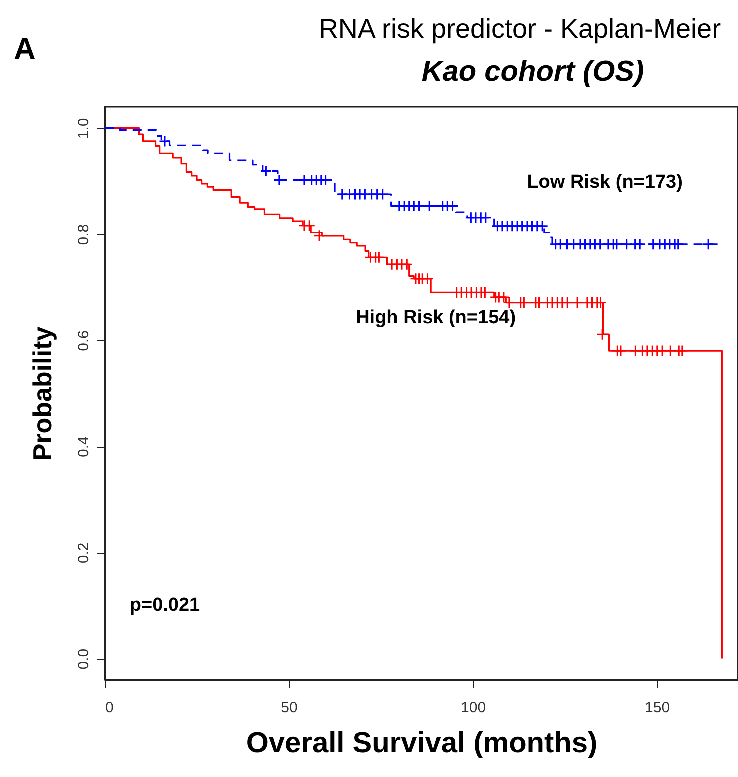 This screenshot has height=777, width=738. What do you see at coordinates (289, 708) in the screenshot?
I see `x-tick-label: 50` at bounding box center [289, 708].